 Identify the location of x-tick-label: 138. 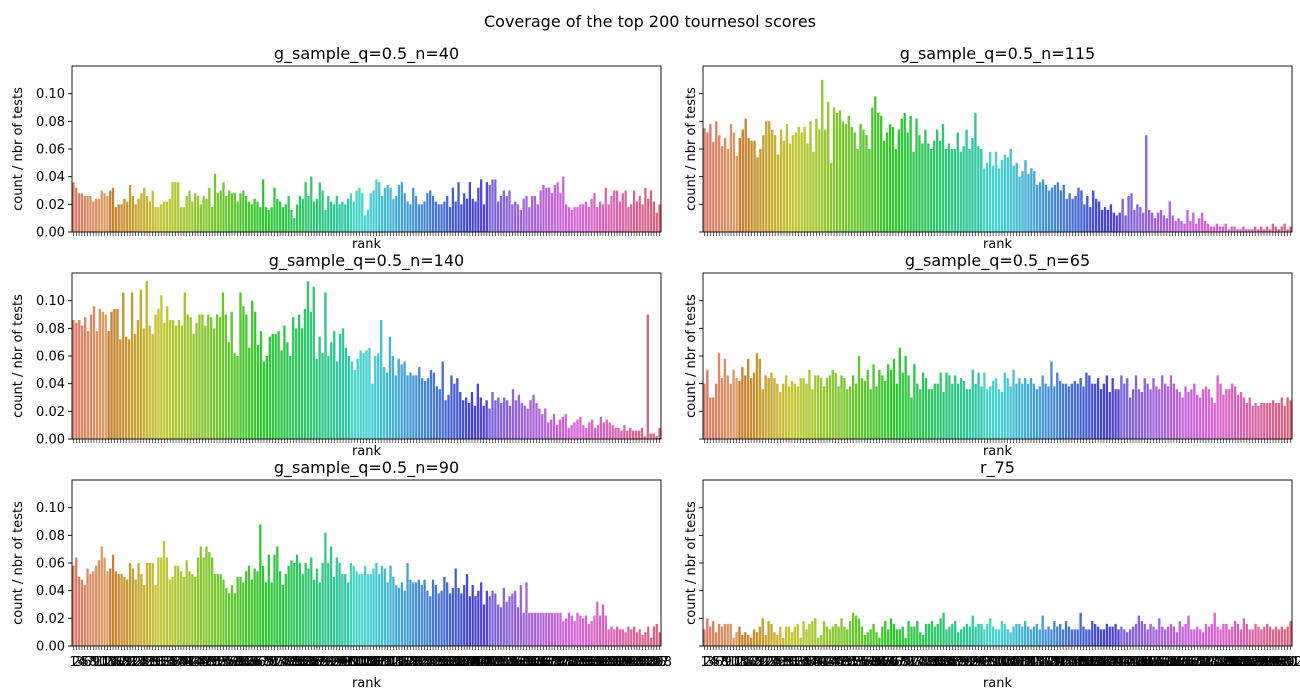
(461, 662).